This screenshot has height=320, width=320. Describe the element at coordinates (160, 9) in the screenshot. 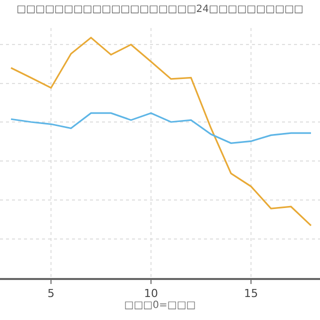

I see `chart-title: □□□□□□□□□□□□□□□□□□□24□□□□□□□□□□` at that location.